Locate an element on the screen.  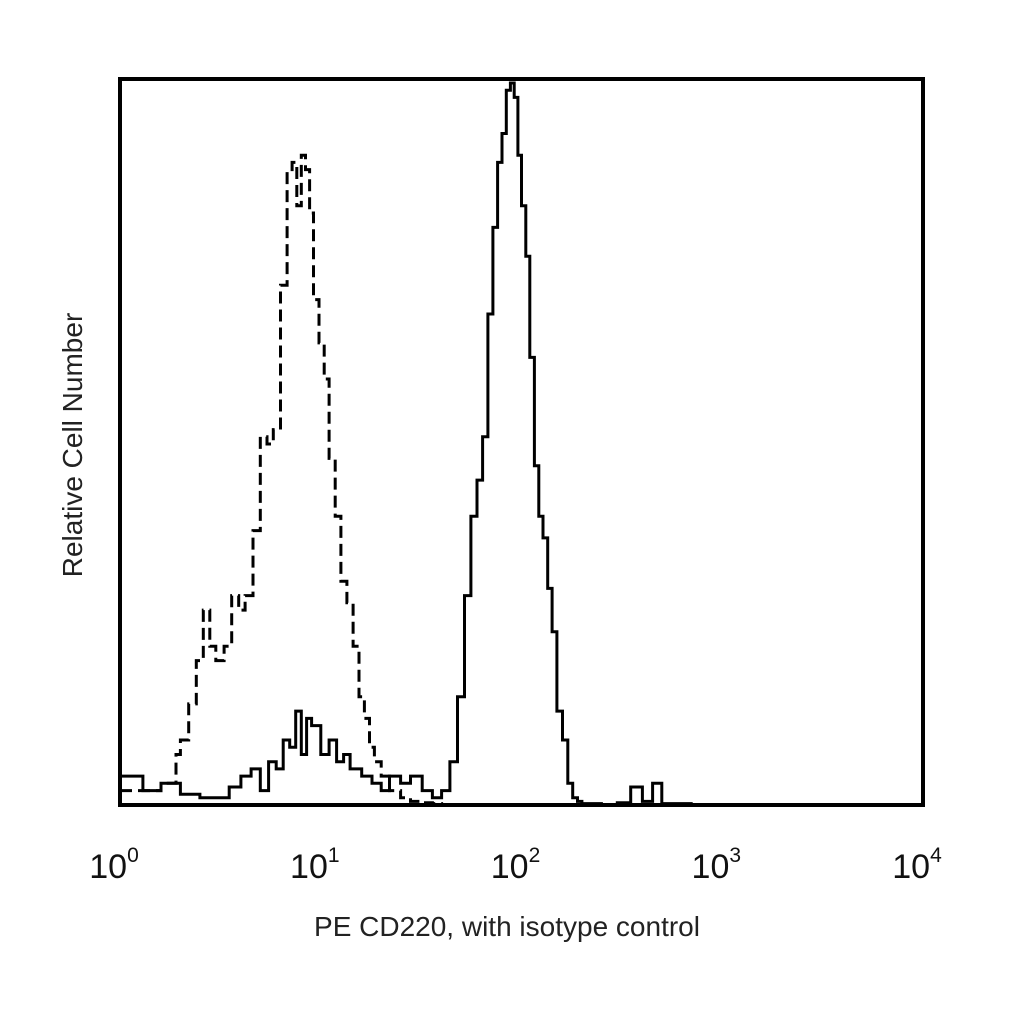
x-tick-label-4: 10⁴ is located at coordinates (917, 865).